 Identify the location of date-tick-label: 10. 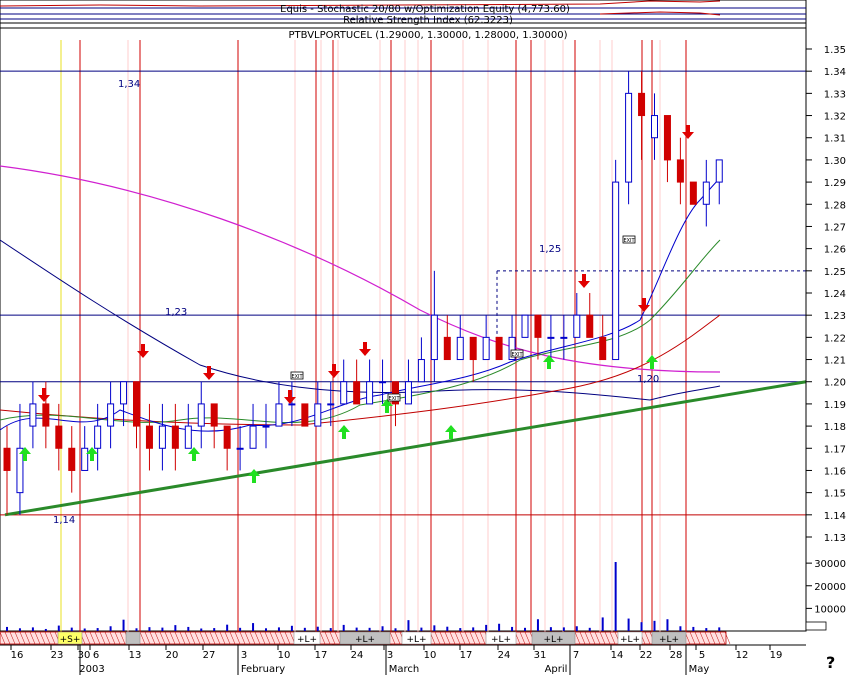
(284, 655).